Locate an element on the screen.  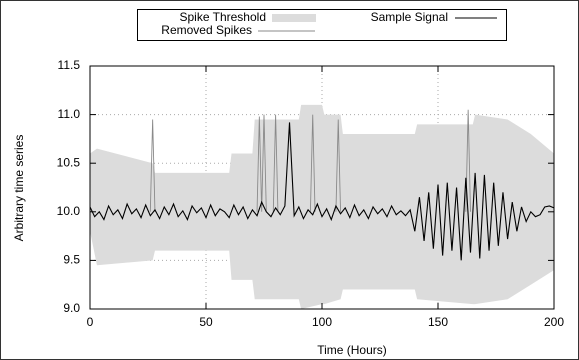
legend-item: Sample Signal is located at coordinates (434, 17).